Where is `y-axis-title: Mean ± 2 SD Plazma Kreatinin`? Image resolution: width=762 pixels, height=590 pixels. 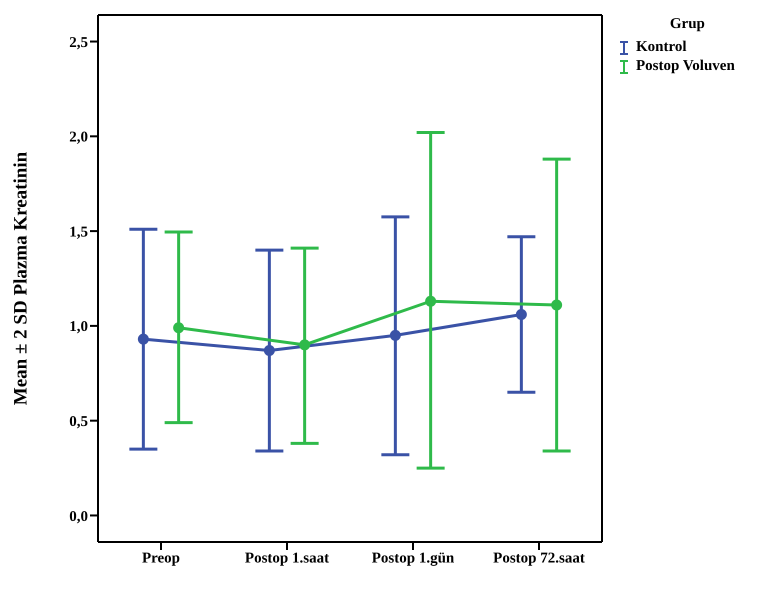 y-axis-title: Mean ± 2 SD Plazma Kreatinin is located at coordinates (21, 278).